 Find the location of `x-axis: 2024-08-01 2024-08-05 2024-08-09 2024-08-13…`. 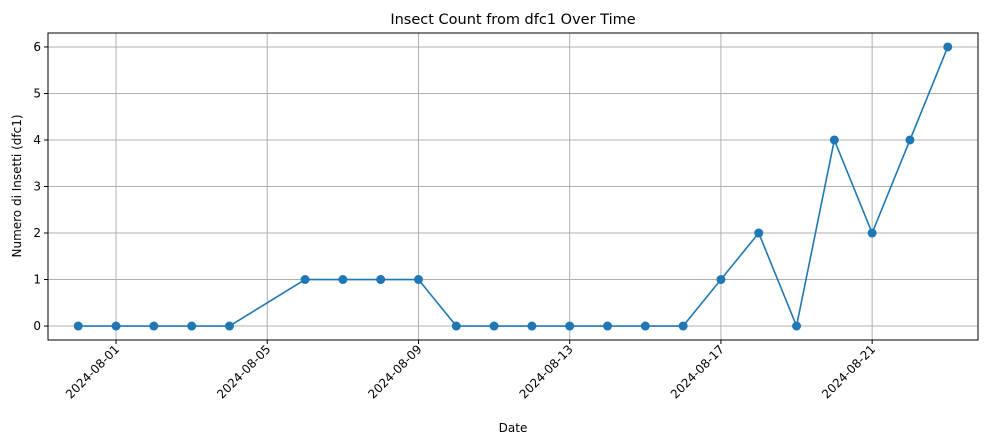

x-axis: 2024-08-01 2024-08-05 2024-08-09 2024-08-13… is located at coordinates (470, 370).